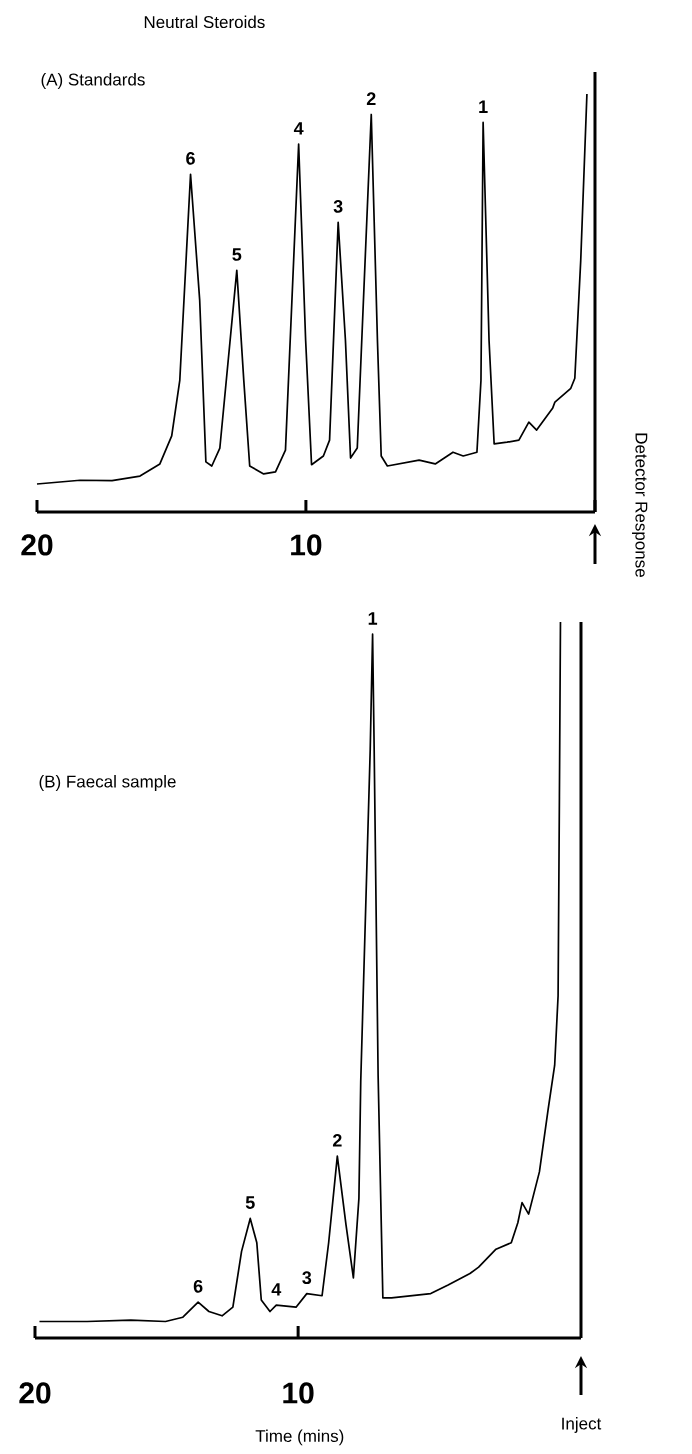  I want to click on chart-title: Neutral Steroids, so click(204, 22).